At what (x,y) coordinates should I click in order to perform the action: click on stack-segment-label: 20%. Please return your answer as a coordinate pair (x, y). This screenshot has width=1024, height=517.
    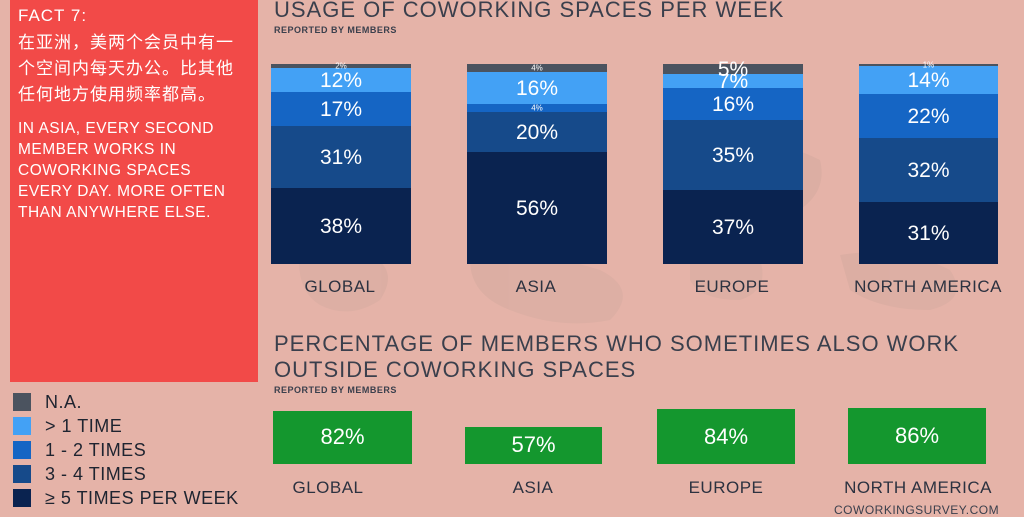
    Looking at the image, I should click on (537, 132).